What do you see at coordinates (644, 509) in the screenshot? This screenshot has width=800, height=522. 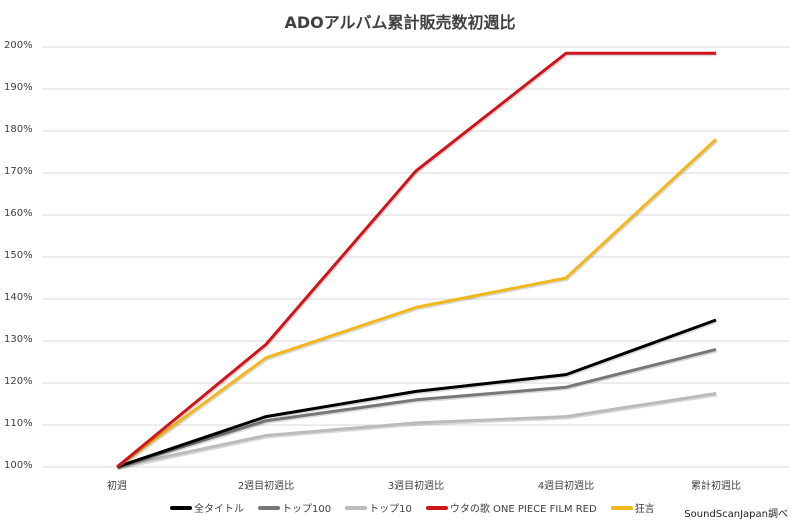 I see `legend-label: 狂言` at bounding box center [644, 509].